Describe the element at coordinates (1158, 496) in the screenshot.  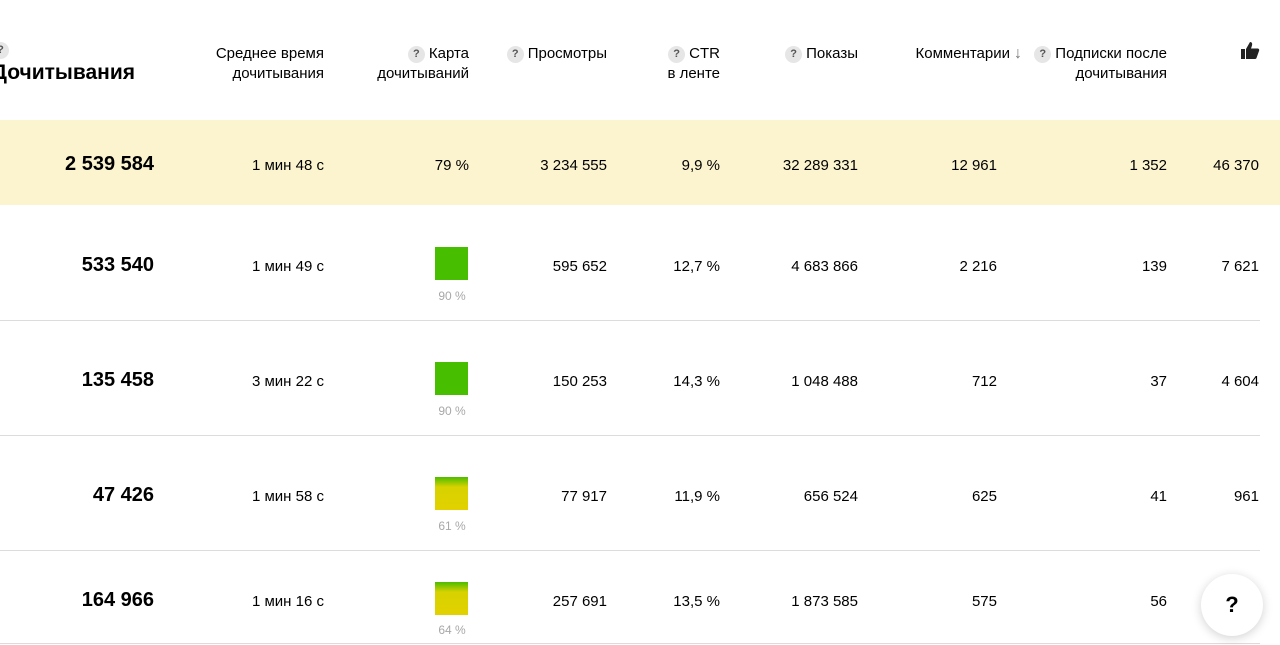
I see `cell-subscriptions: 41` at that location.